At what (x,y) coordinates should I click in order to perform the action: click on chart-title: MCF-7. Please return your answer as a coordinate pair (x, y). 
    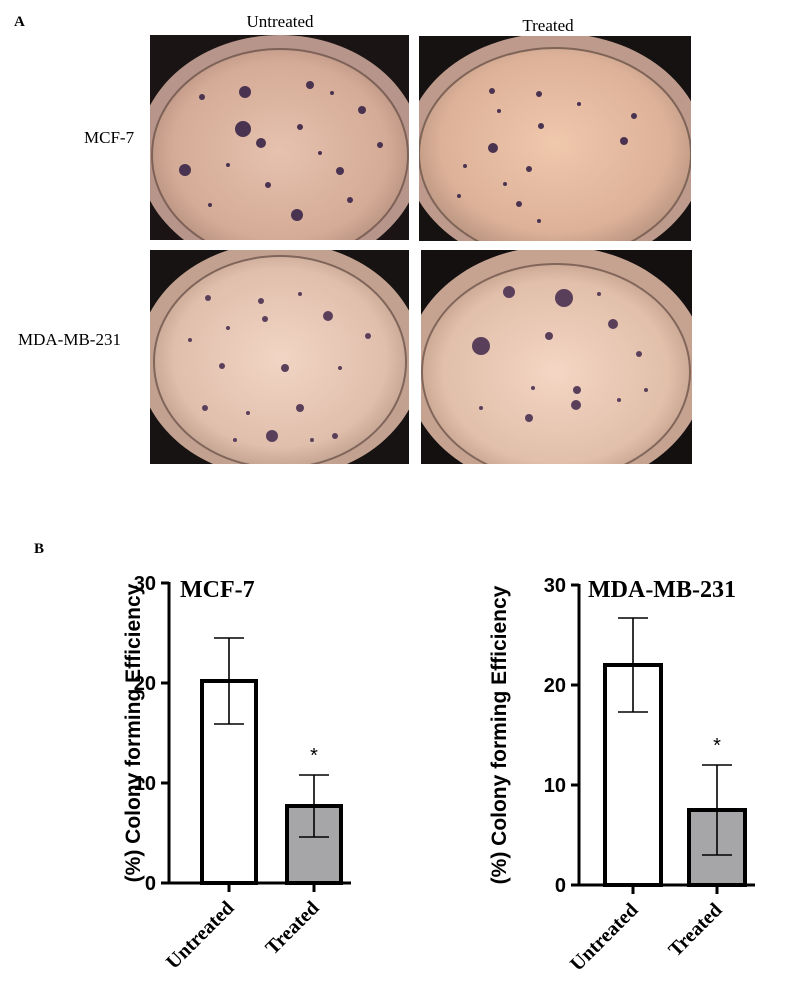
    Looking at the image, I should click on (217, 590).